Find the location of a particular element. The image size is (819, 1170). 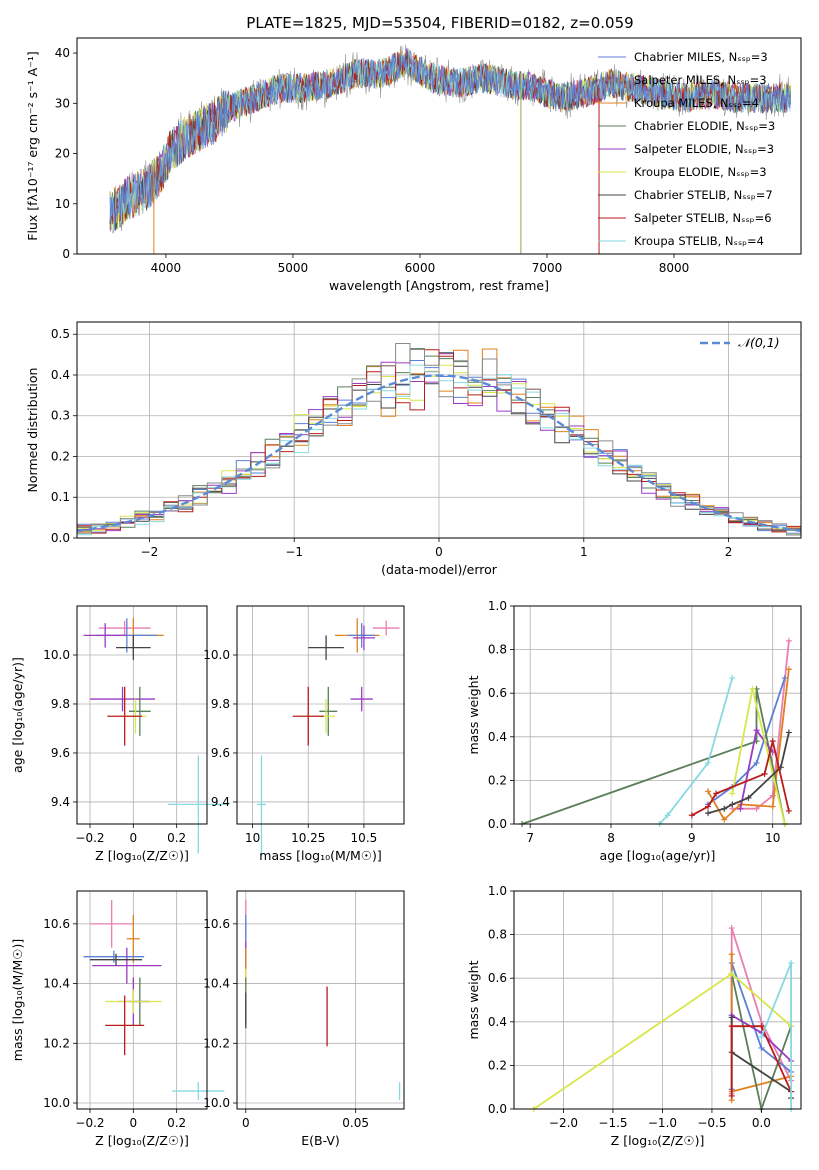

legend-label: Kroupa MILES, Nₛₛₚ=4 is located at coordinates (696, 103).